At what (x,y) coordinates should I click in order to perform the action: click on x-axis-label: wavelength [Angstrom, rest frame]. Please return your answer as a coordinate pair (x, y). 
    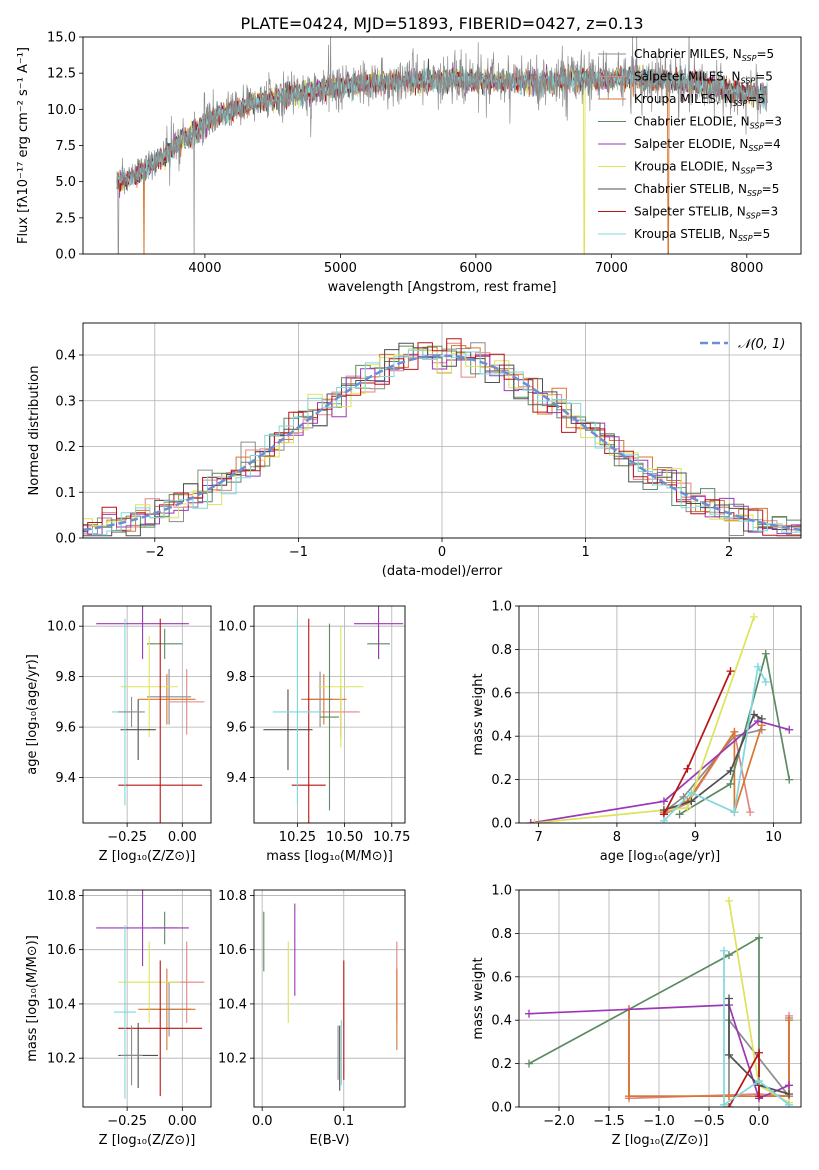
    Looking at the image, I should click on (442, 287).